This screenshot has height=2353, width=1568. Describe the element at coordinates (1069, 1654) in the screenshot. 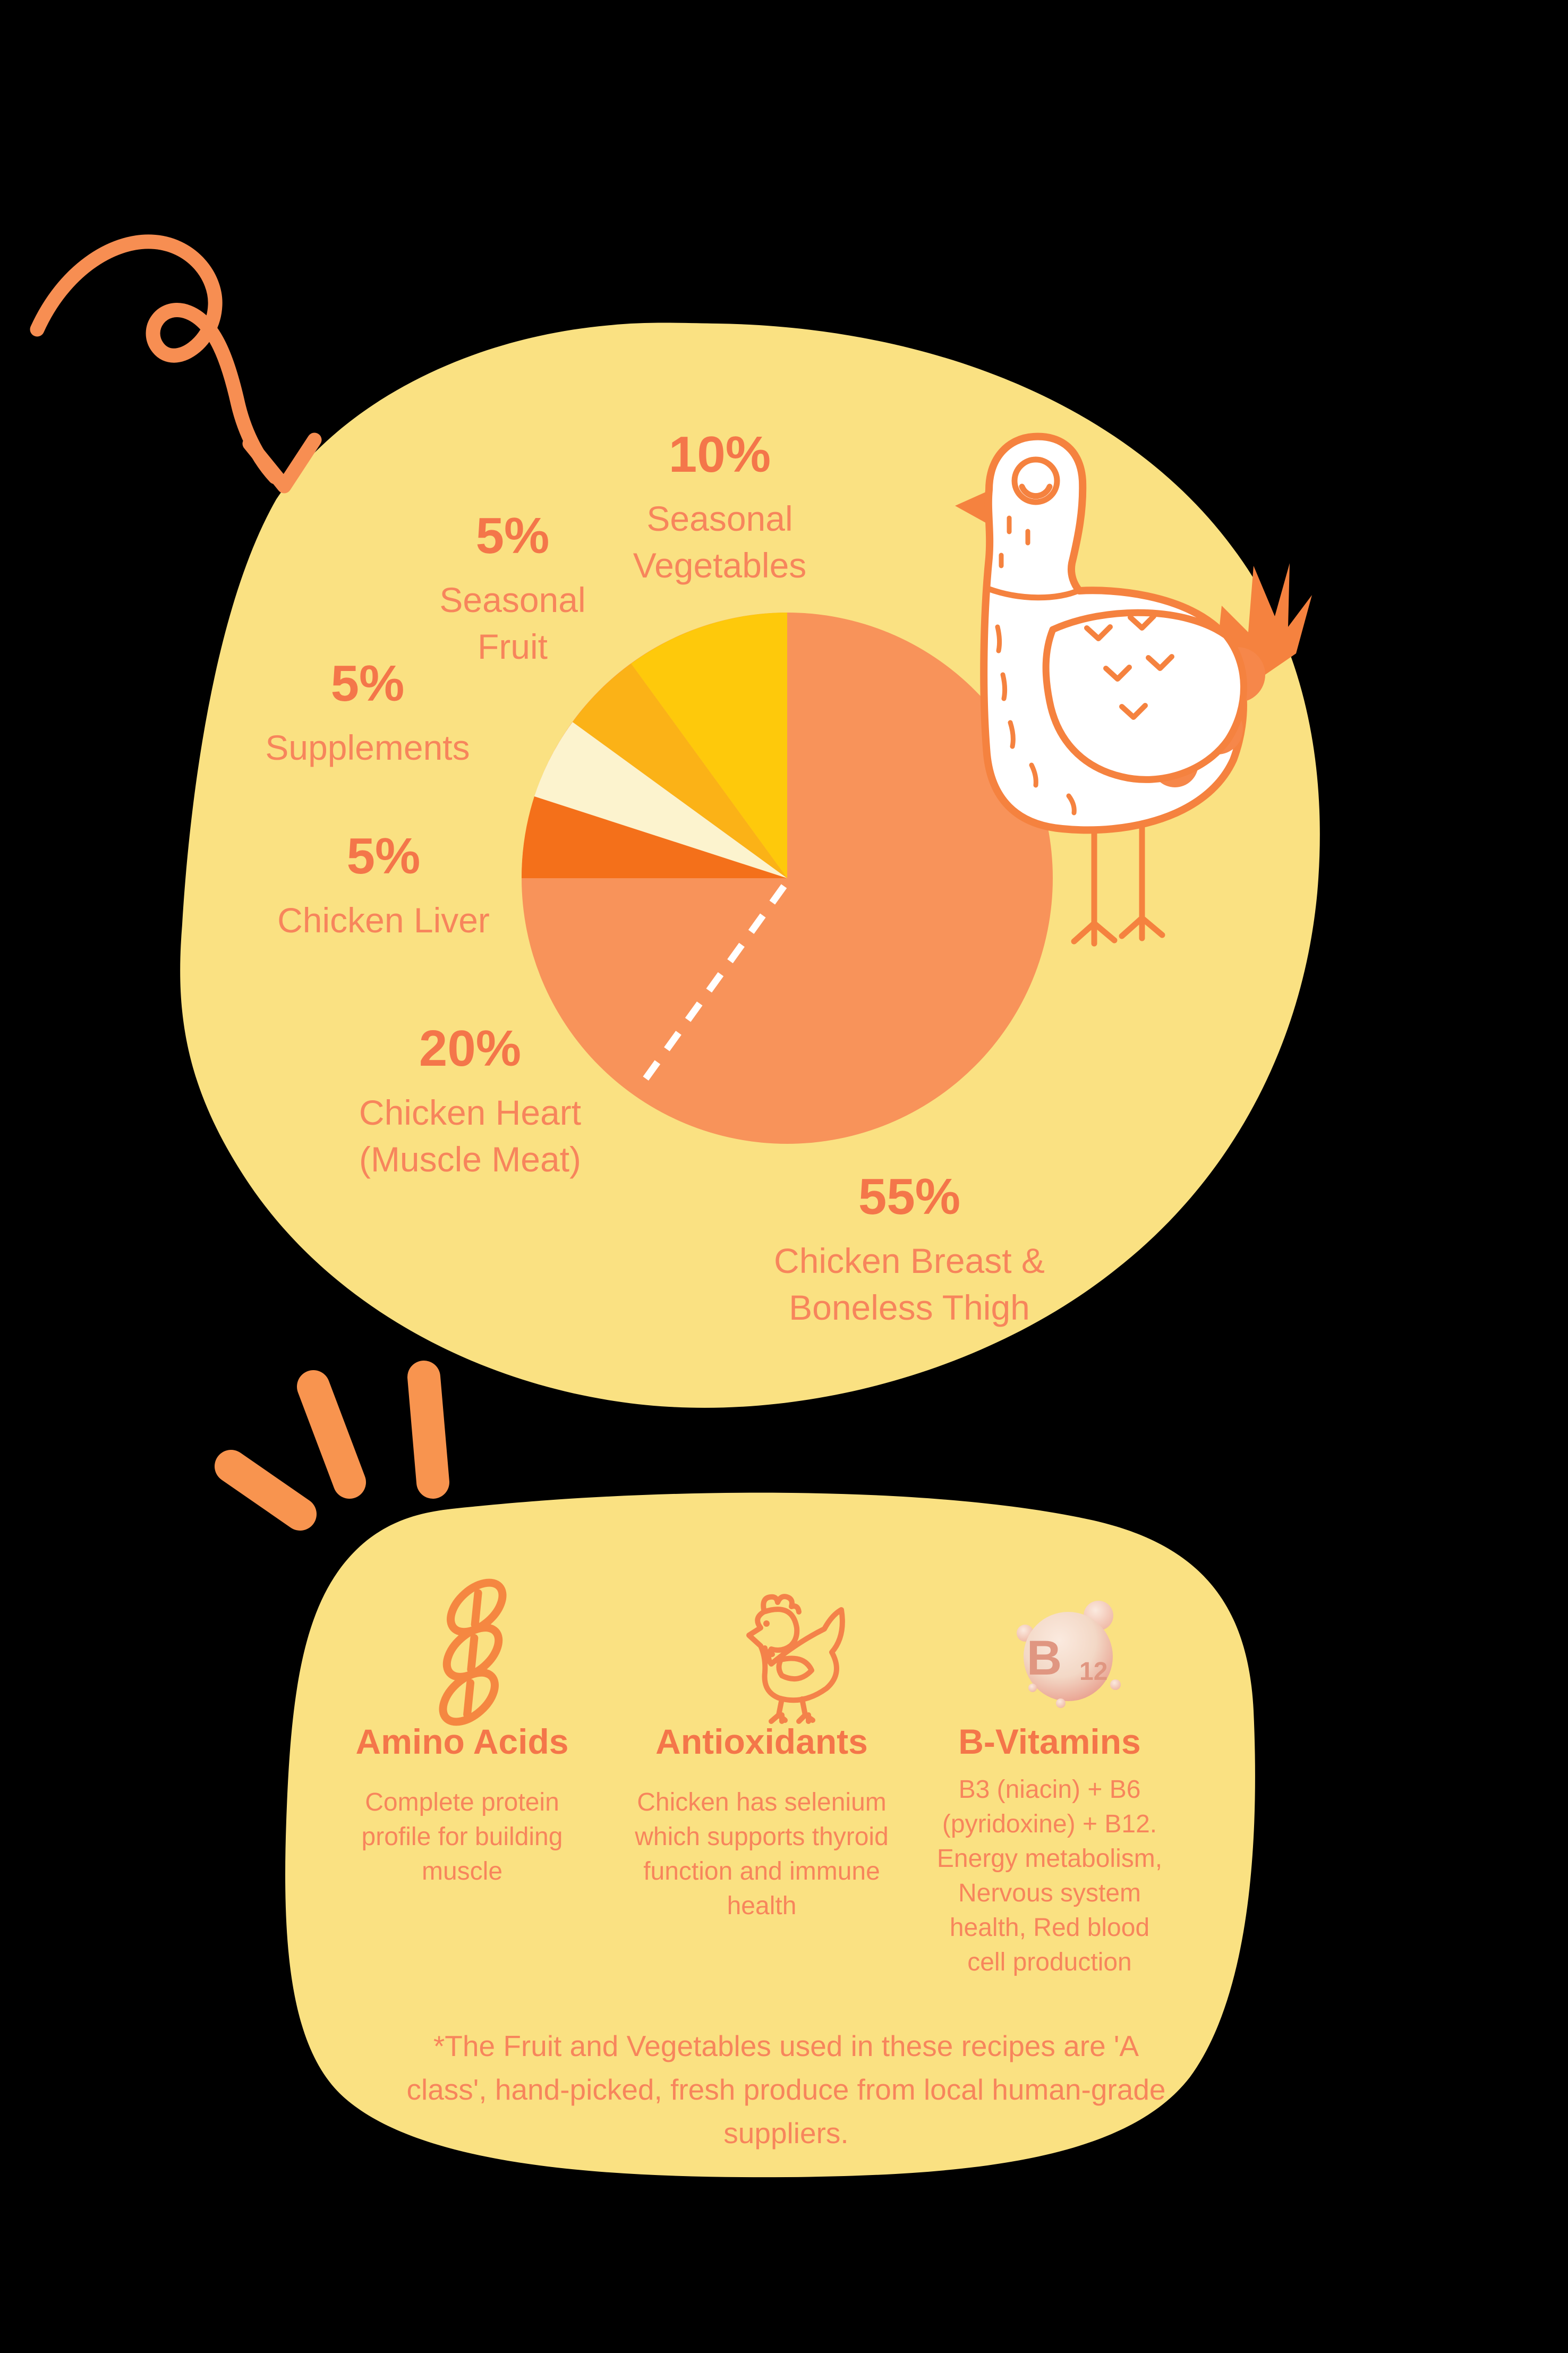

I see `b12-pill-icon: B 12` at that location.